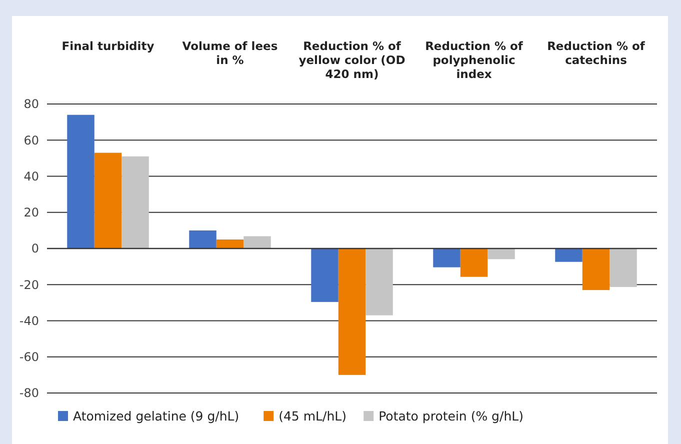  What do you see at coordinates (35, 249) in the screenshot?
I see `y-tick-label: 0` at bounding box center [35, 249].